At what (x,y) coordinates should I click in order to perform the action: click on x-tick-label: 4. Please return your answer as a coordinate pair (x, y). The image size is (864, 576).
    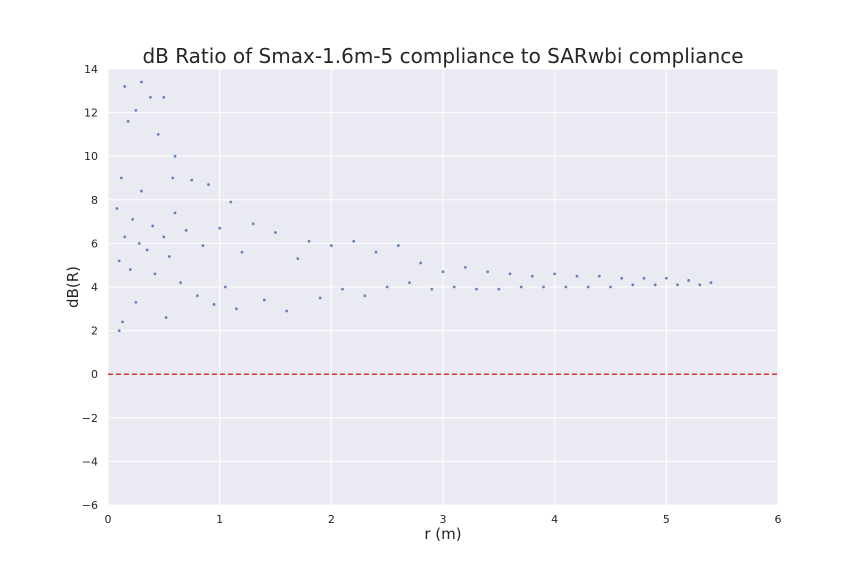
    Looking at the image, I should click on (554, 519).